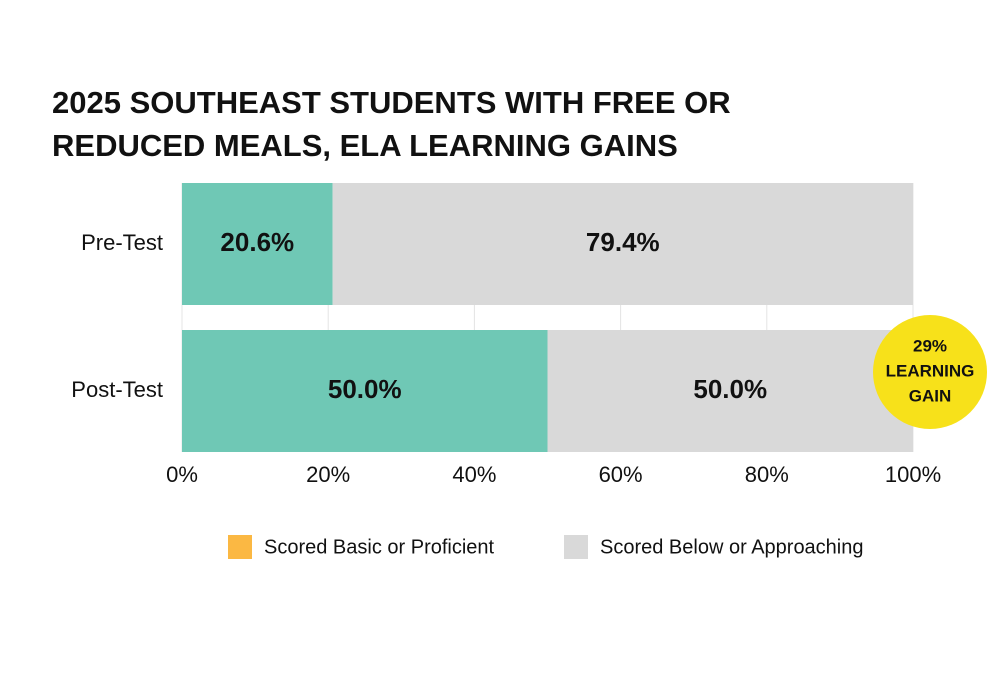 The height and width of the screenshot is (700, 1000). What do you see at coordinates (328, 474) in the screenshot?
I see `x-tick-label: 20%` at bounding box center [328, 474].